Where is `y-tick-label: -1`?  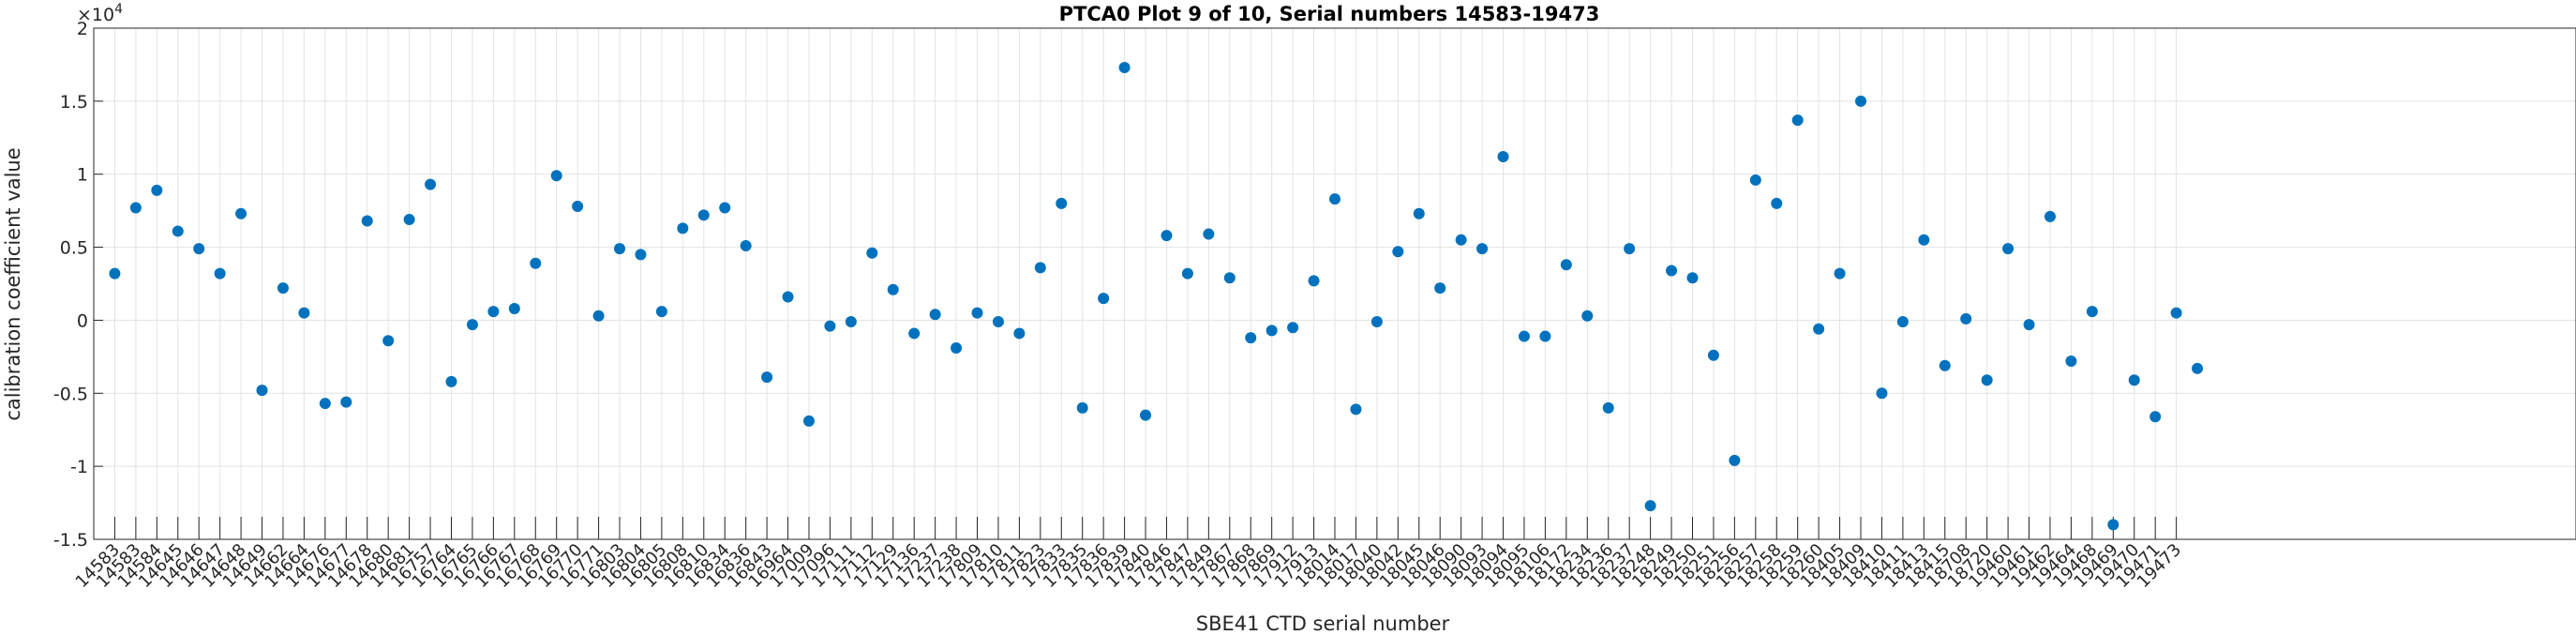
y-tick-label: -1 is located at coordinates (79, 467).